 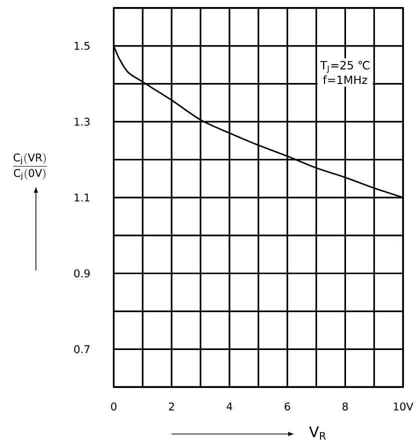 I want to click on y-tick-label: 1.3, so click(x=82, y=122).